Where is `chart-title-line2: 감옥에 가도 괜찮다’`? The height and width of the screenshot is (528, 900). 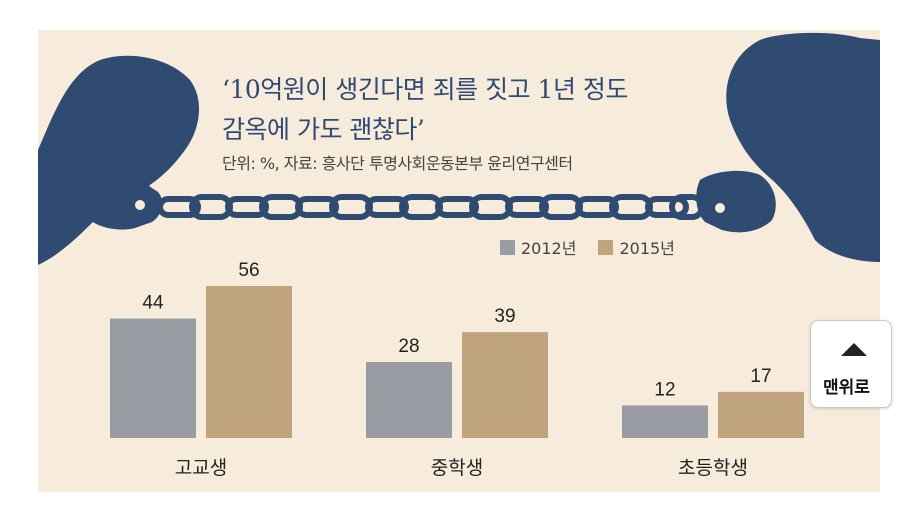 chart-title-line2: 감옥에 가도 괜찮다’ is located at coordinates (323, 129).